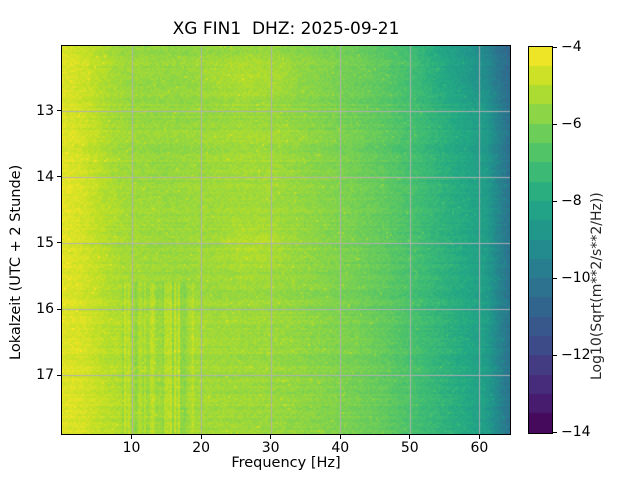 This screenshot has height=480, width=640. Describe the element at coordinates (45, 176) in the screenshot. I see `y-tick-label: 14` at that location.